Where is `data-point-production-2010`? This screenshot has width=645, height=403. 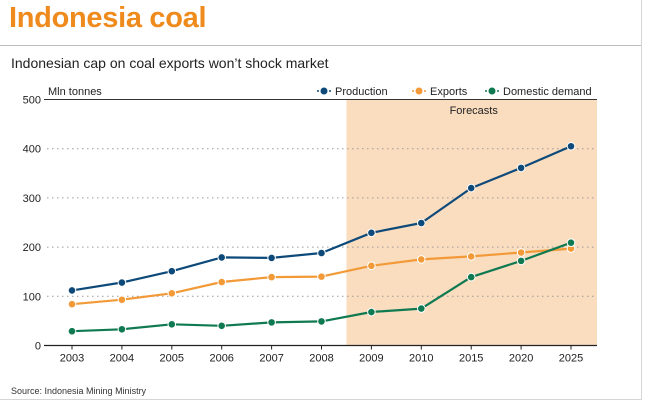
data-point-production-2010 is located at coordinates (421, 223).